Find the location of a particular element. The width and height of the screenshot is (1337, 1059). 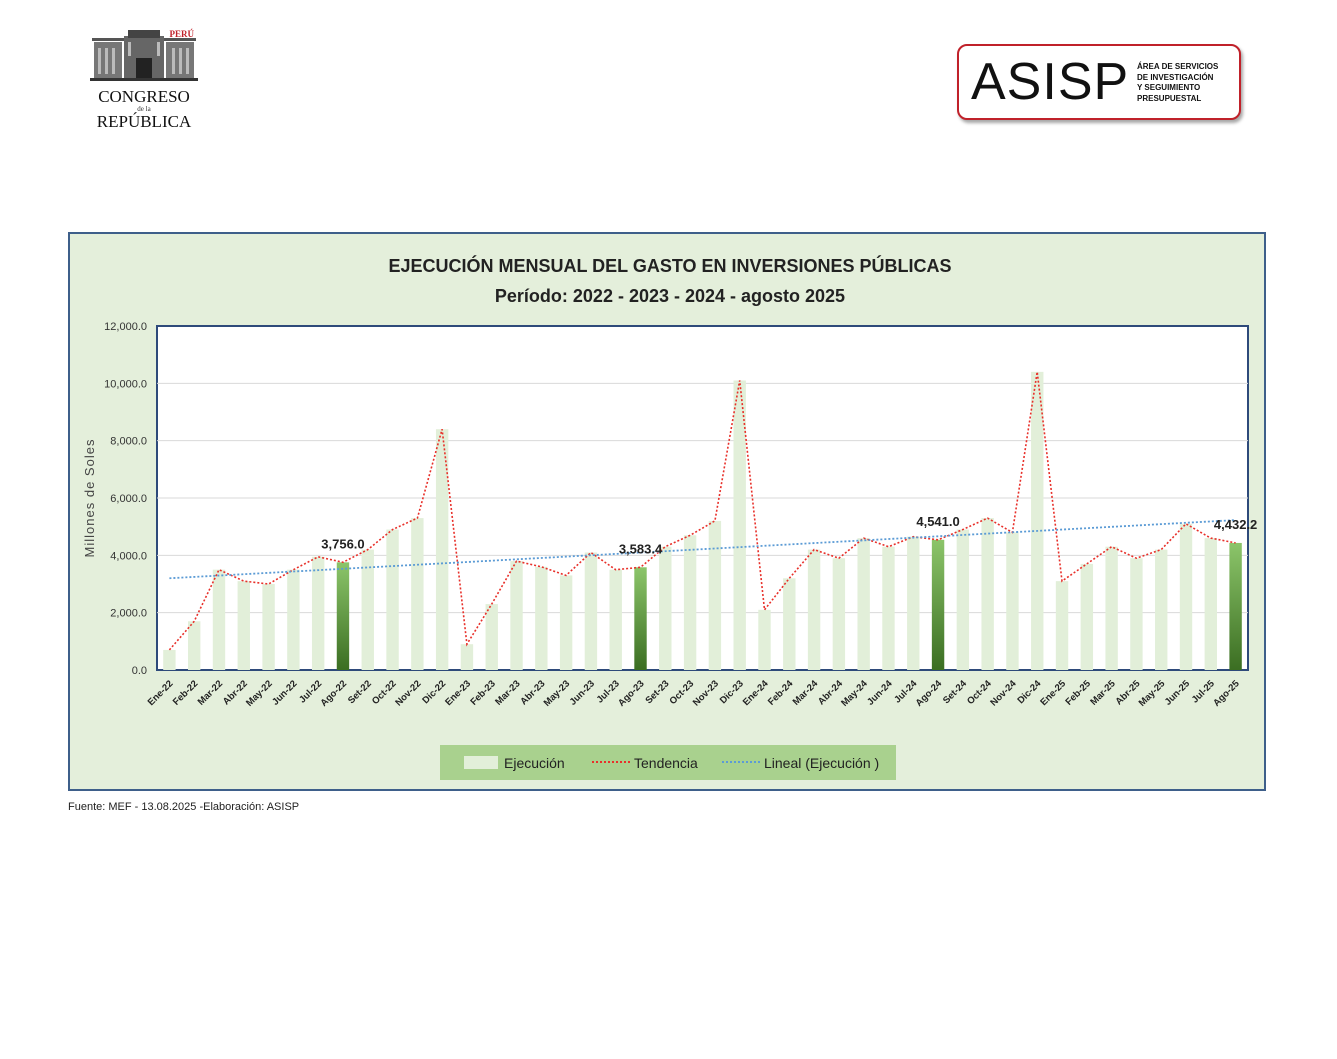

y-tick-label: 6,000.0 is located at coordinates (128, 499).